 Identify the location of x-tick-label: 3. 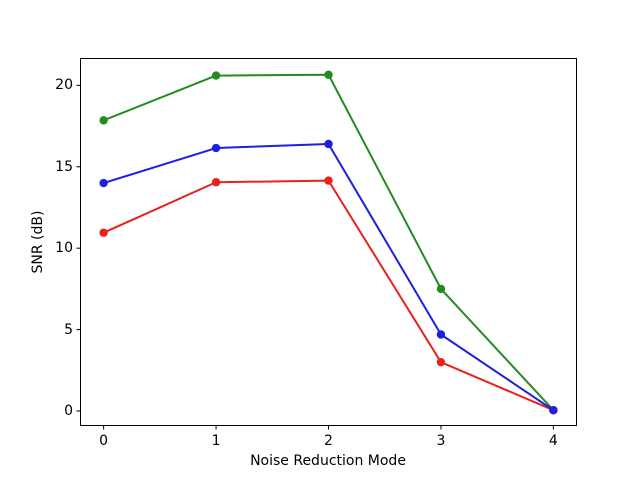
(441, 441).